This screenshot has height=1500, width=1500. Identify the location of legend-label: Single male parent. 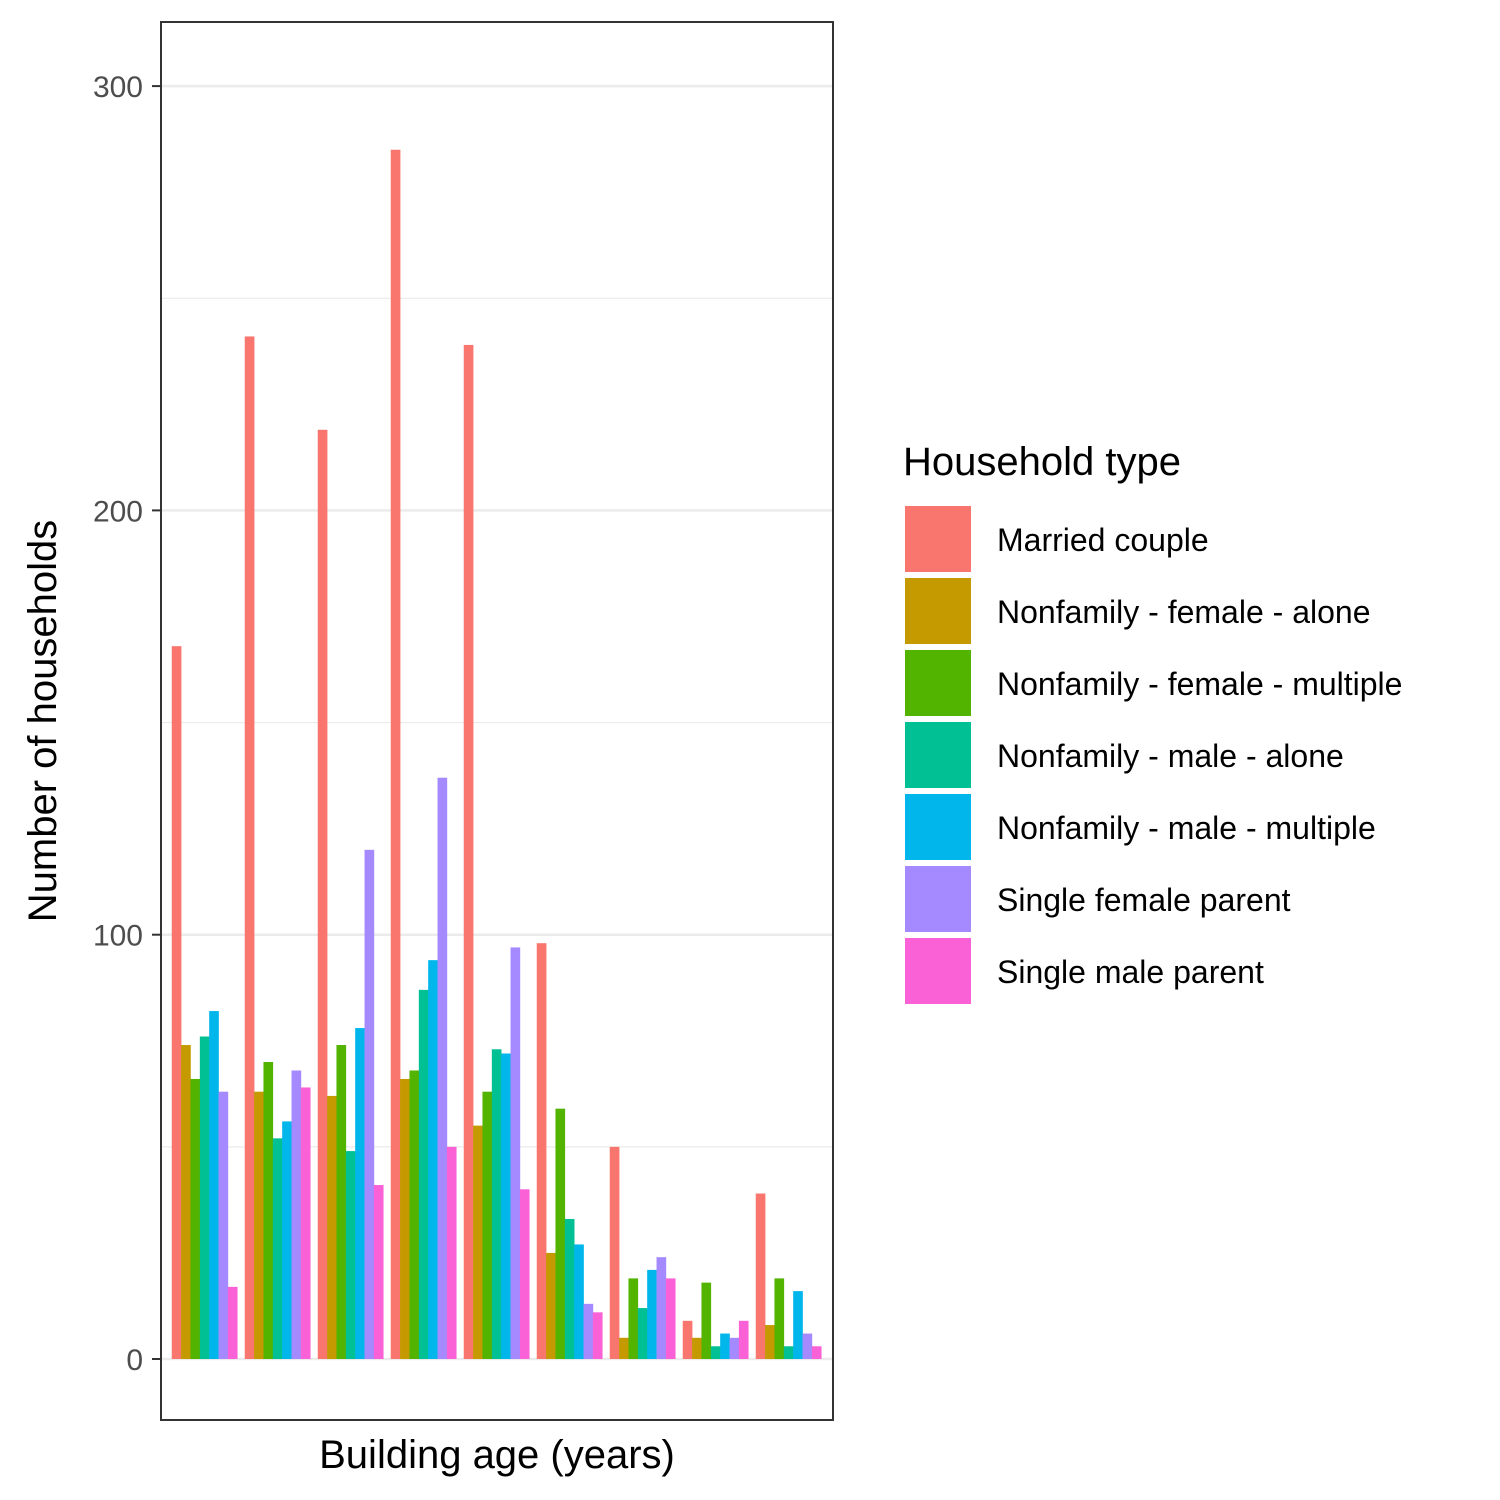
(1130, 972).